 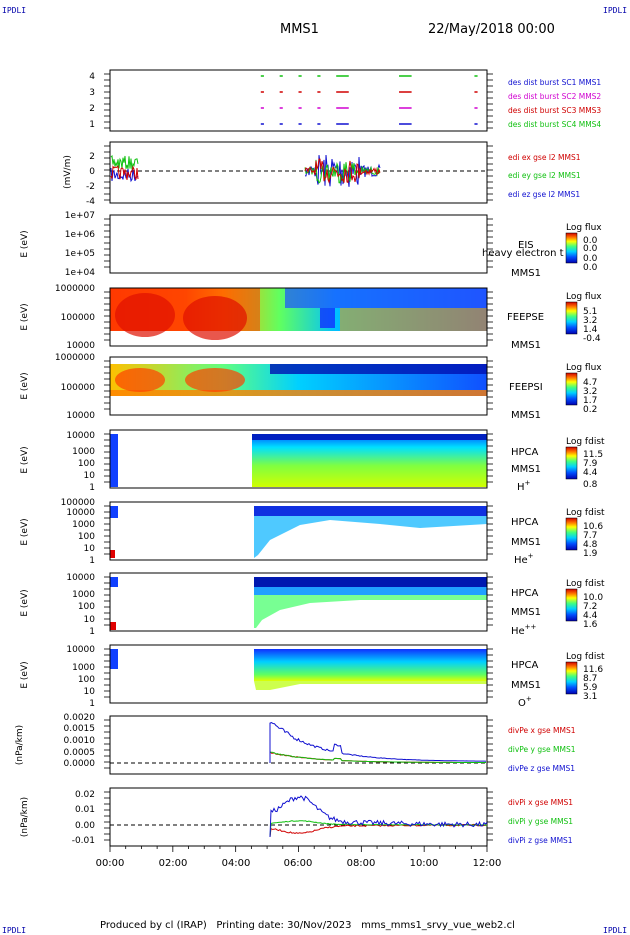 I want to click on corner-label-bottom-right: IPDLI, so click(x=615, y=930).